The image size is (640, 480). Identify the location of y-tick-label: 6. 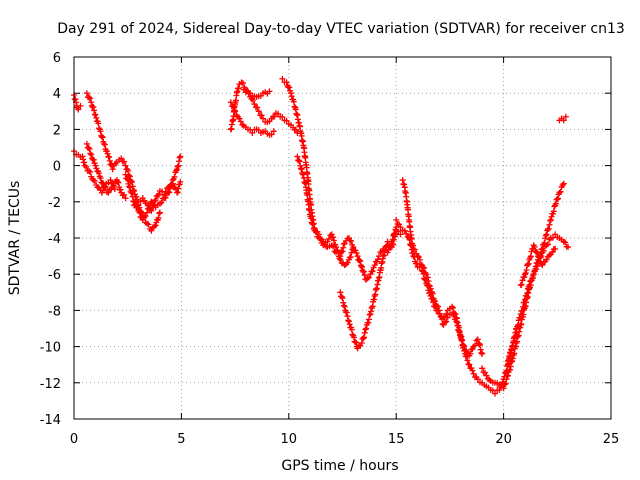
(57, 58).